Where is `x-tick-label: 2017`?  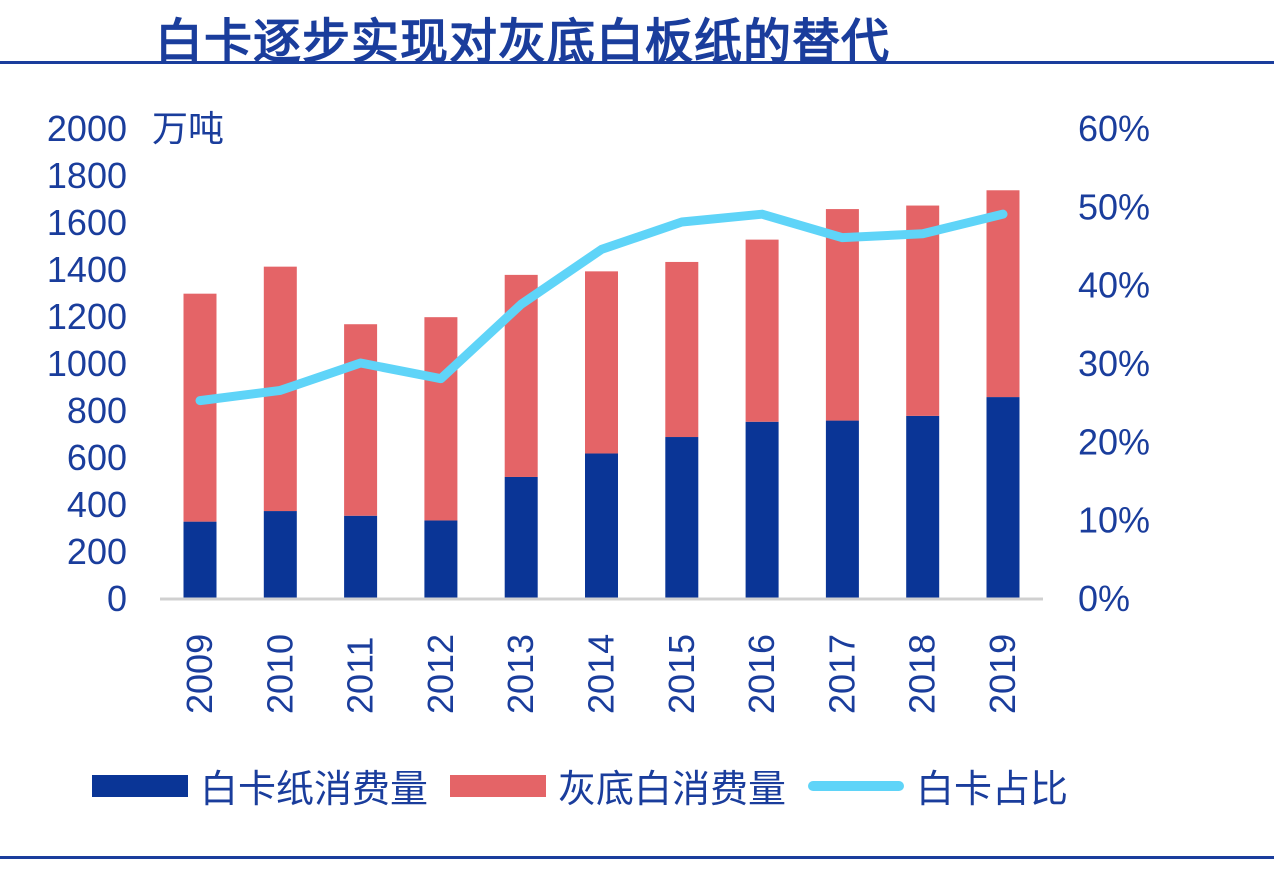 x-tick-label: 2017 is located at coordinates (841, 674).